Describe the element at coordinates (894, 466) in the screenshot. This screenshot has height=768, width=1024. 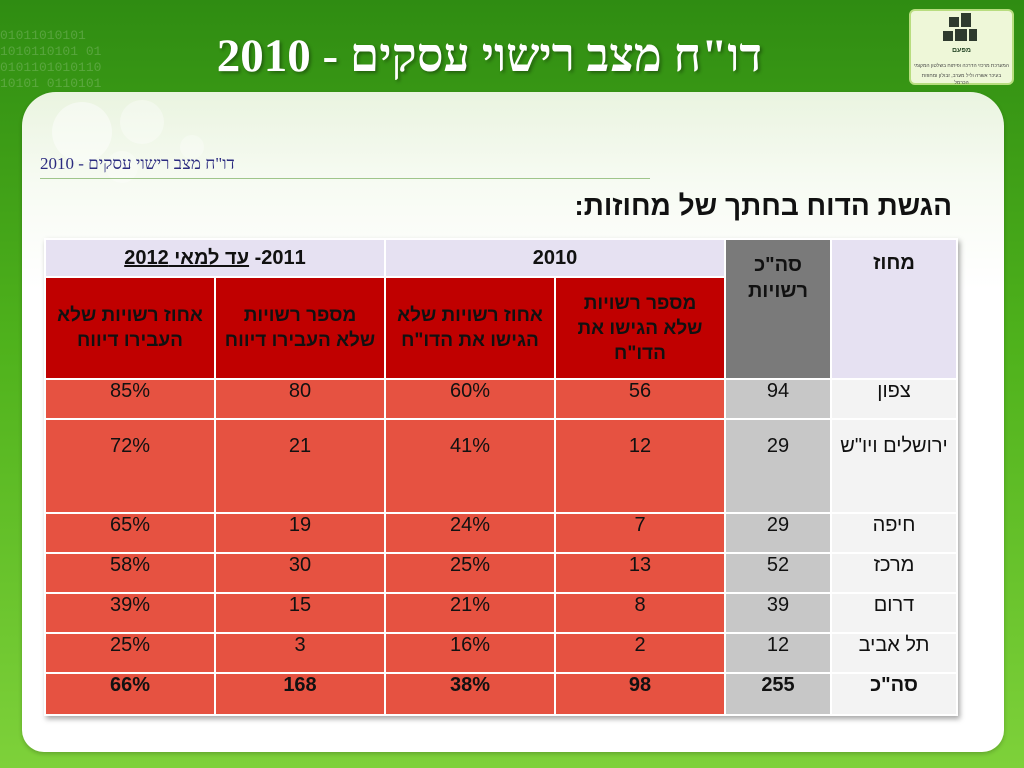
I see `cell-district: ירושלים ויו"ש` at that location.